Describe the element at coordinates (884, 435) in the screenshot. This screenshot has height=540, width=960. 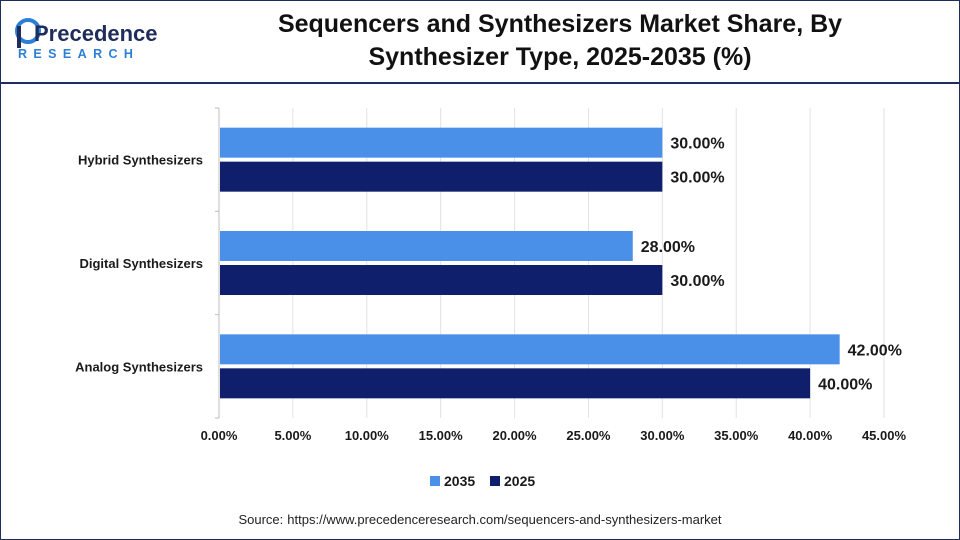
I see `x-tick-label: 45.00%` at that location.